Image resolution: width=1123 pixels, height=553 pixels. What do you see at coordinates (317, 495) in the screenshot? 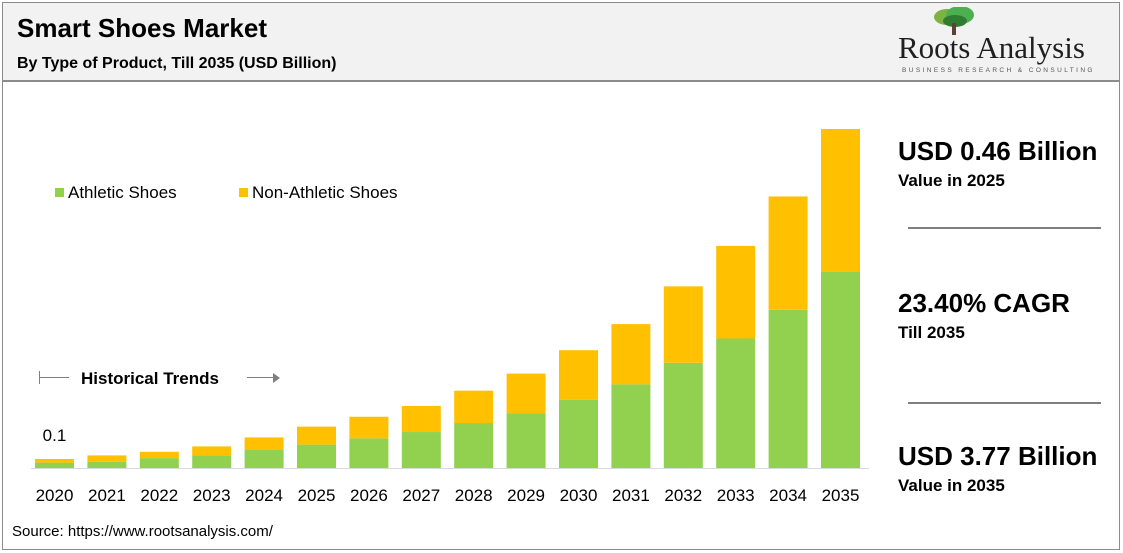
I see `x-tick-label: 2025` at bounding box center [317, 495].